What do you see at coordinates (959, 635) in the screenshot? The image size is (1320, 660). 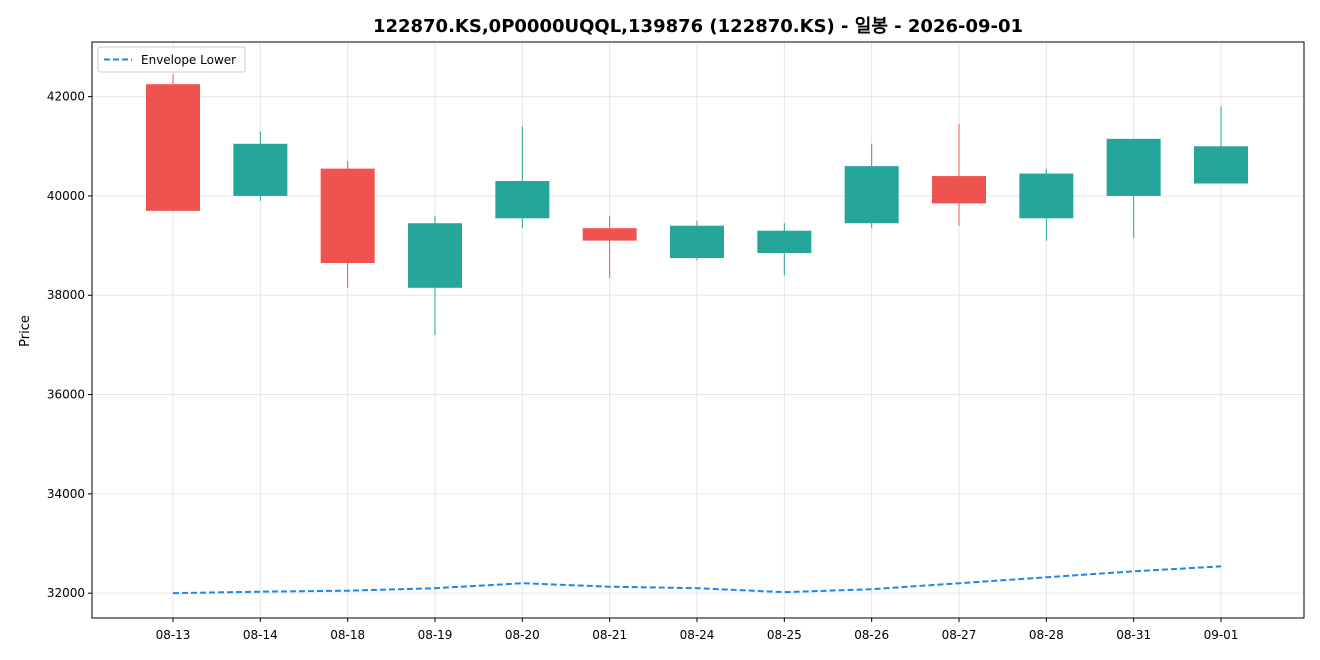 I see `x-tick-label: 08-27` at bounding box center [959, 635].